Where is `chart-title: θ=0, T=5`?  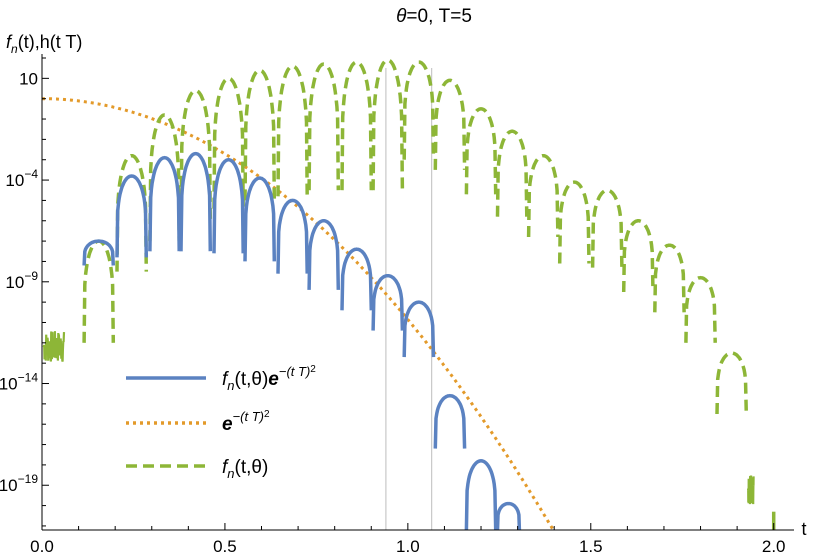
chart-title: θ=0, T=5 is located at coordinates (434, 16).